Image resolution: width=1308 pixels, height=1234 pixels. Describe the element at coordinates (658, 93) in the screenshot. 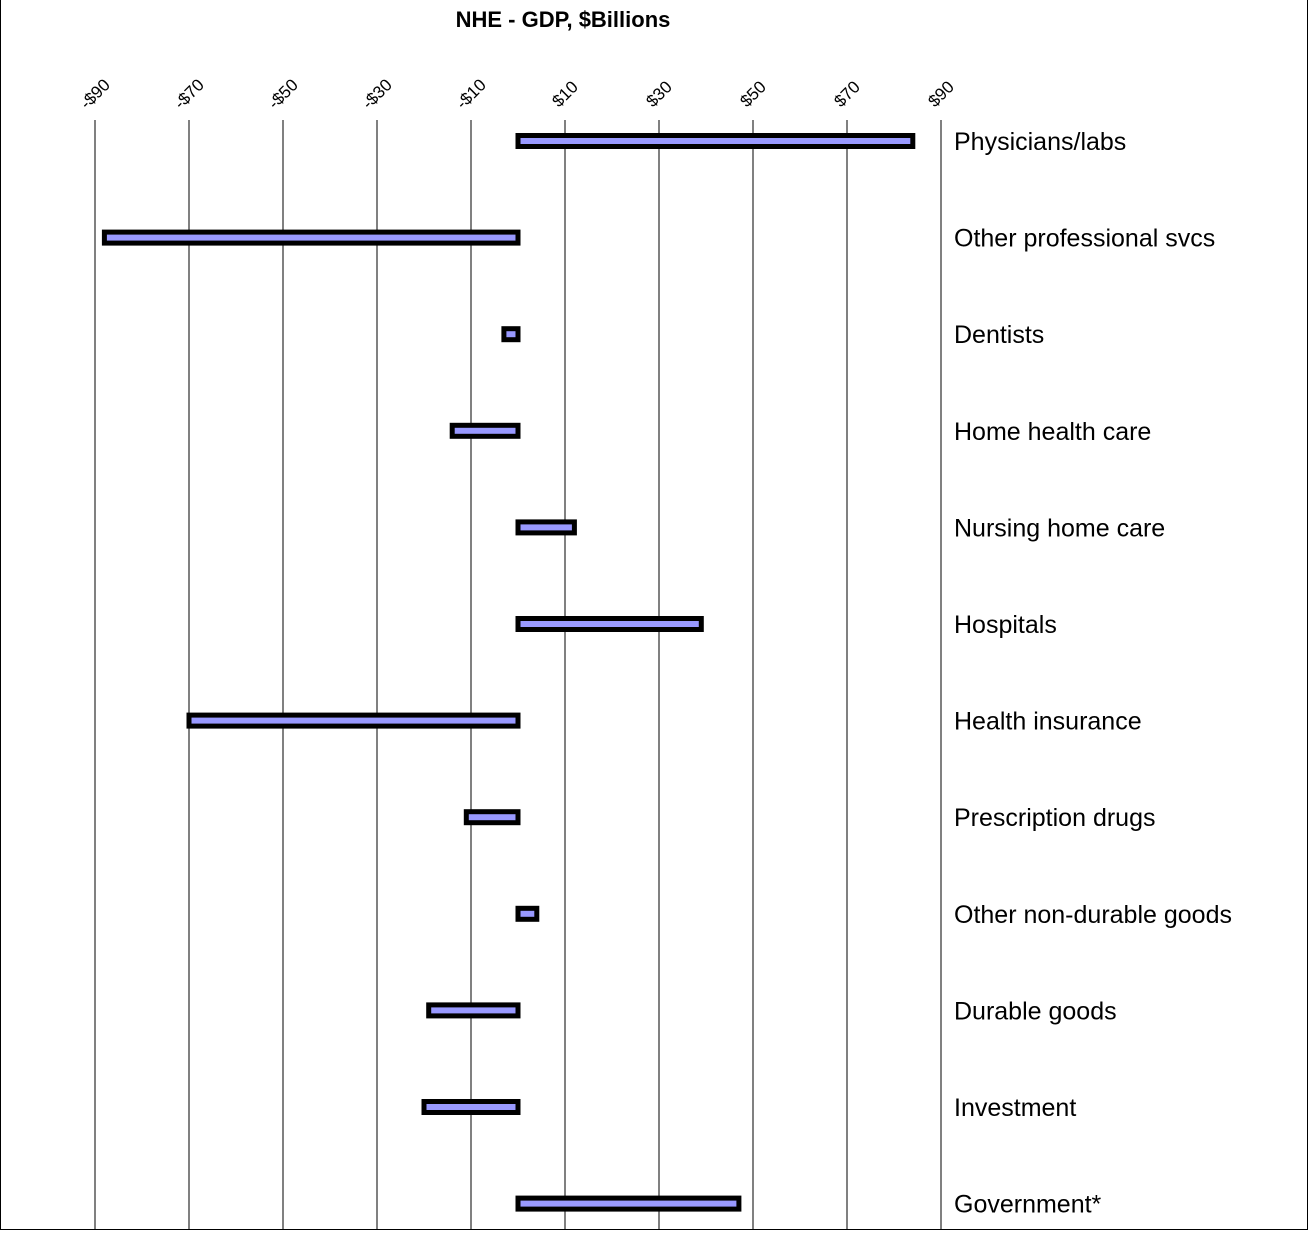

I see `x-tick-label: $30` at that location.